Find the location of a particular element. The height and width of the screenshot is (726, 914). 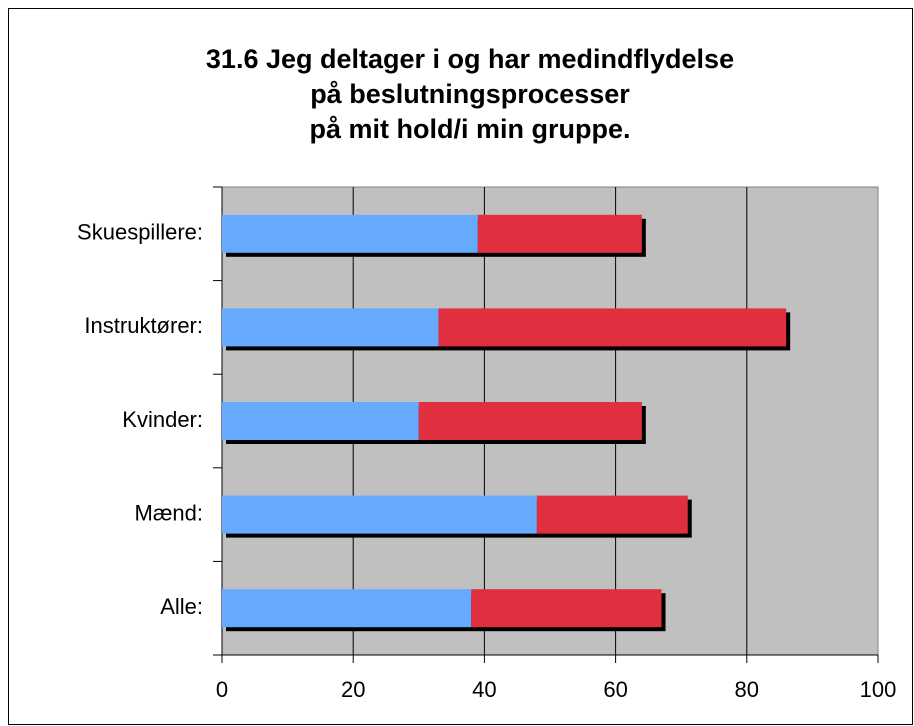

x-tick-label: 80 is located at coordinates (747, 689).